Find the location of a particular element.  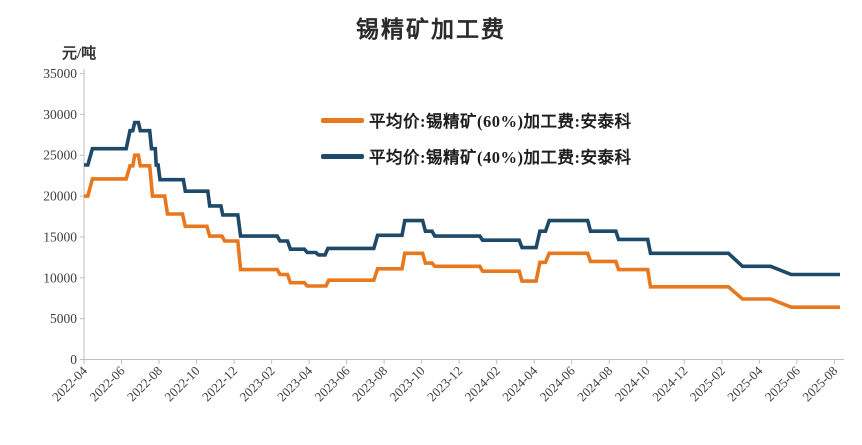

x-tick-label: 2025-02 is located at coordinates (707, 383).